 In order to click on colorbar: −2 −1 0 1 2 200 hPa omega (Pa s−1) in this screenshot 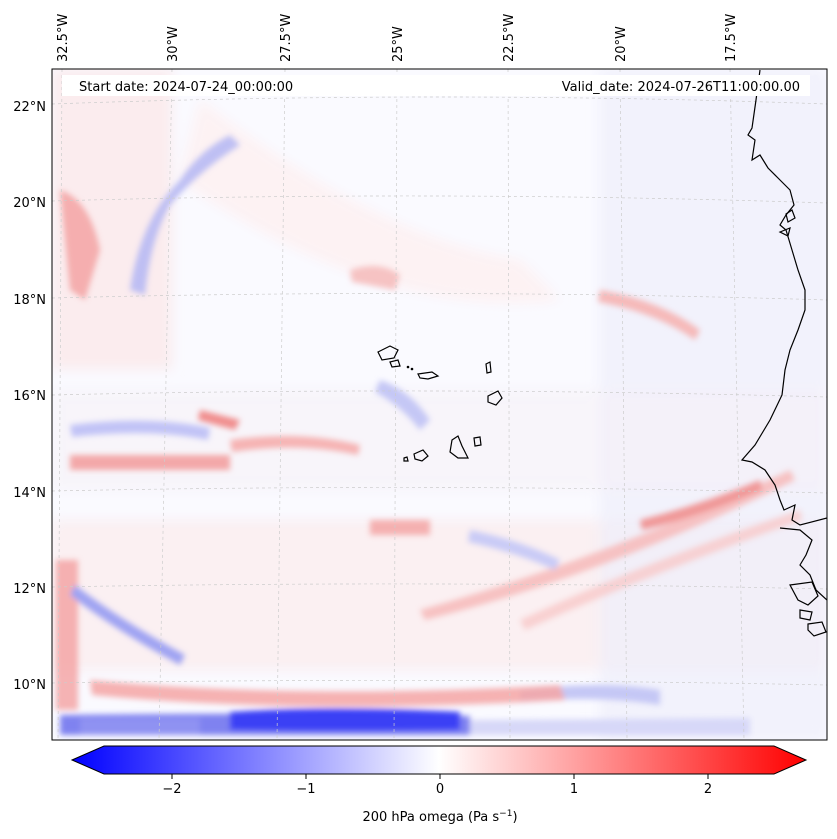, I will do `click(439, 785)`.